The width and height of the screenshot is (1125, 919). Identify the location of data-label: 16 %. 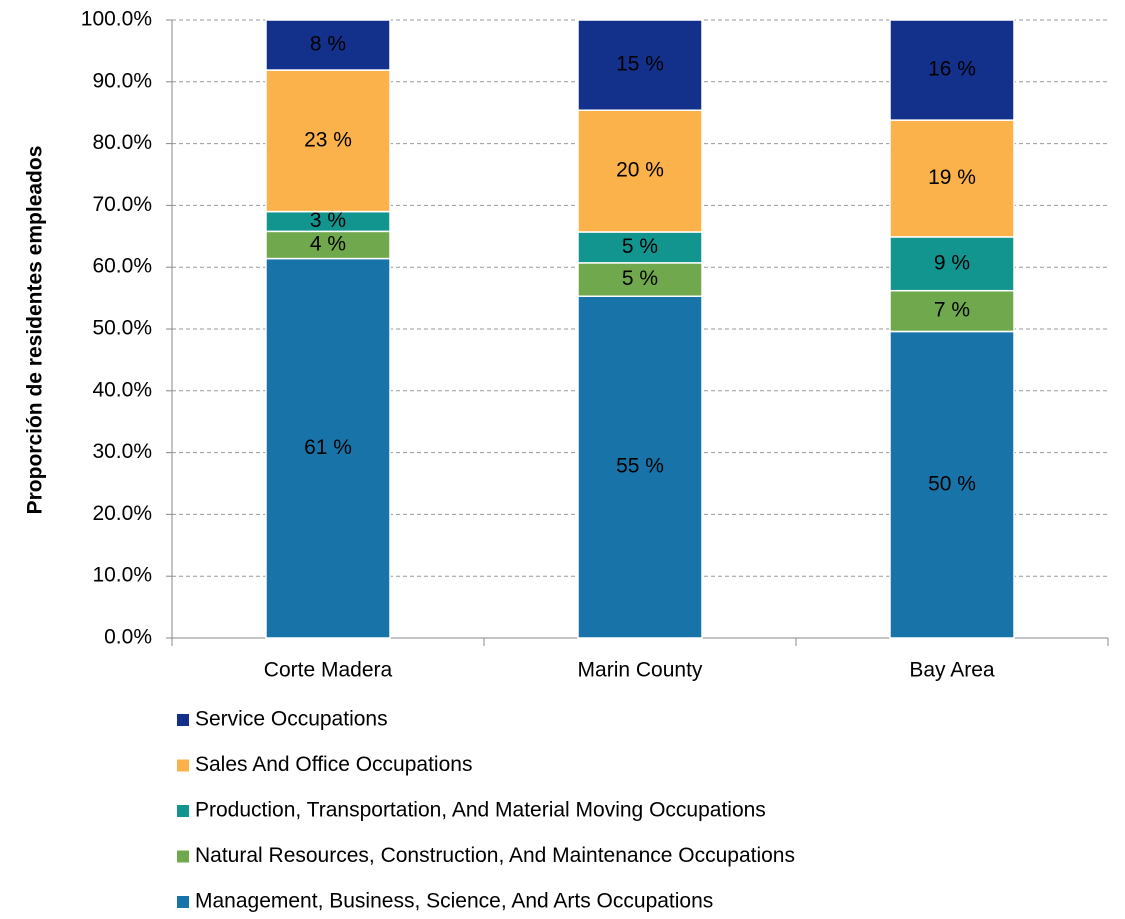
(952, 69).